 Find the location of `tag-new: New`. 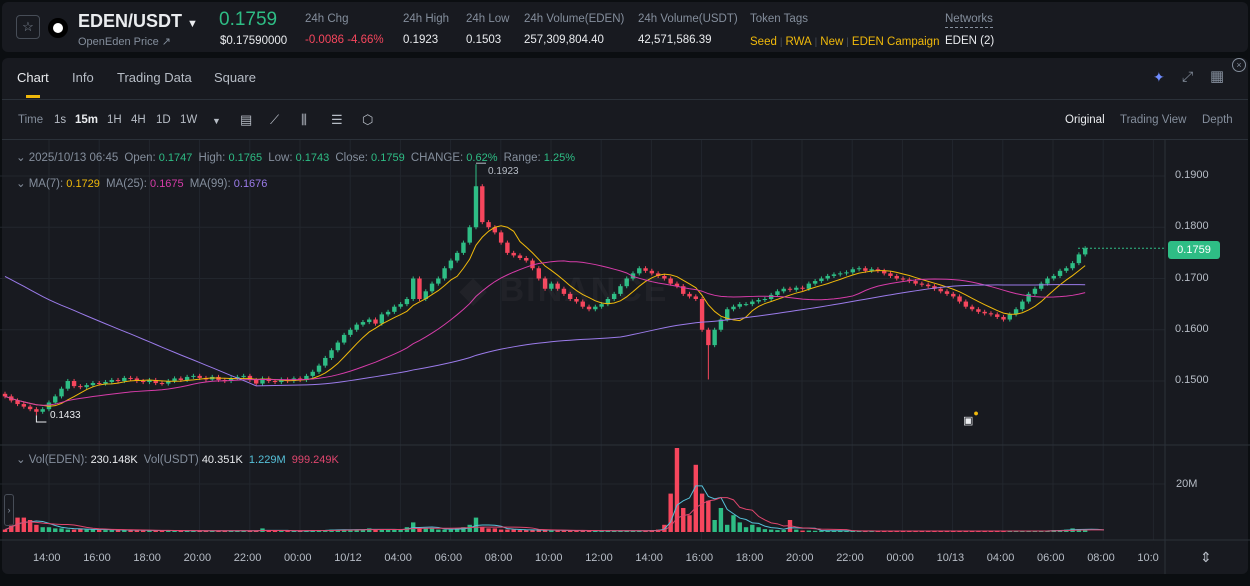

tag-new: New is located at coordinates (832, 42).